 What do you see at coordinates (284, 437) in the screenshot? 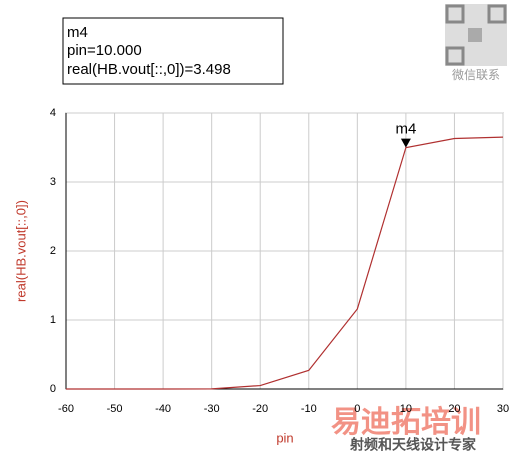
I see `x-axis-title: pin` at bounding box center [284, 437].